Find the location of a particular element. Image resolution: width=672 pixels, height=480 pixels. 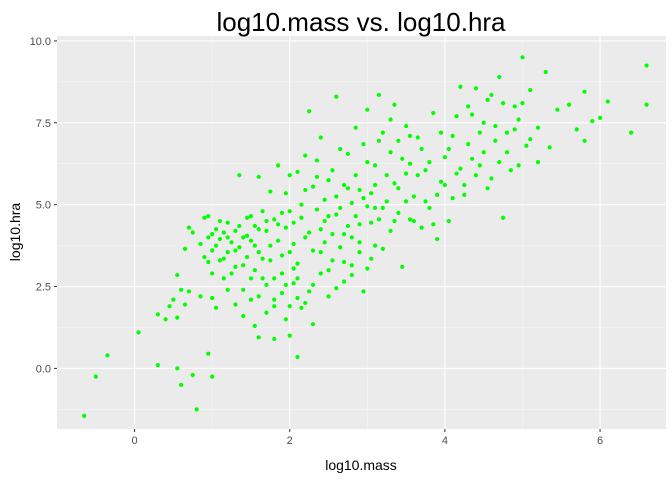

x-tick-label: 0 is located at coordinates (135, 441).